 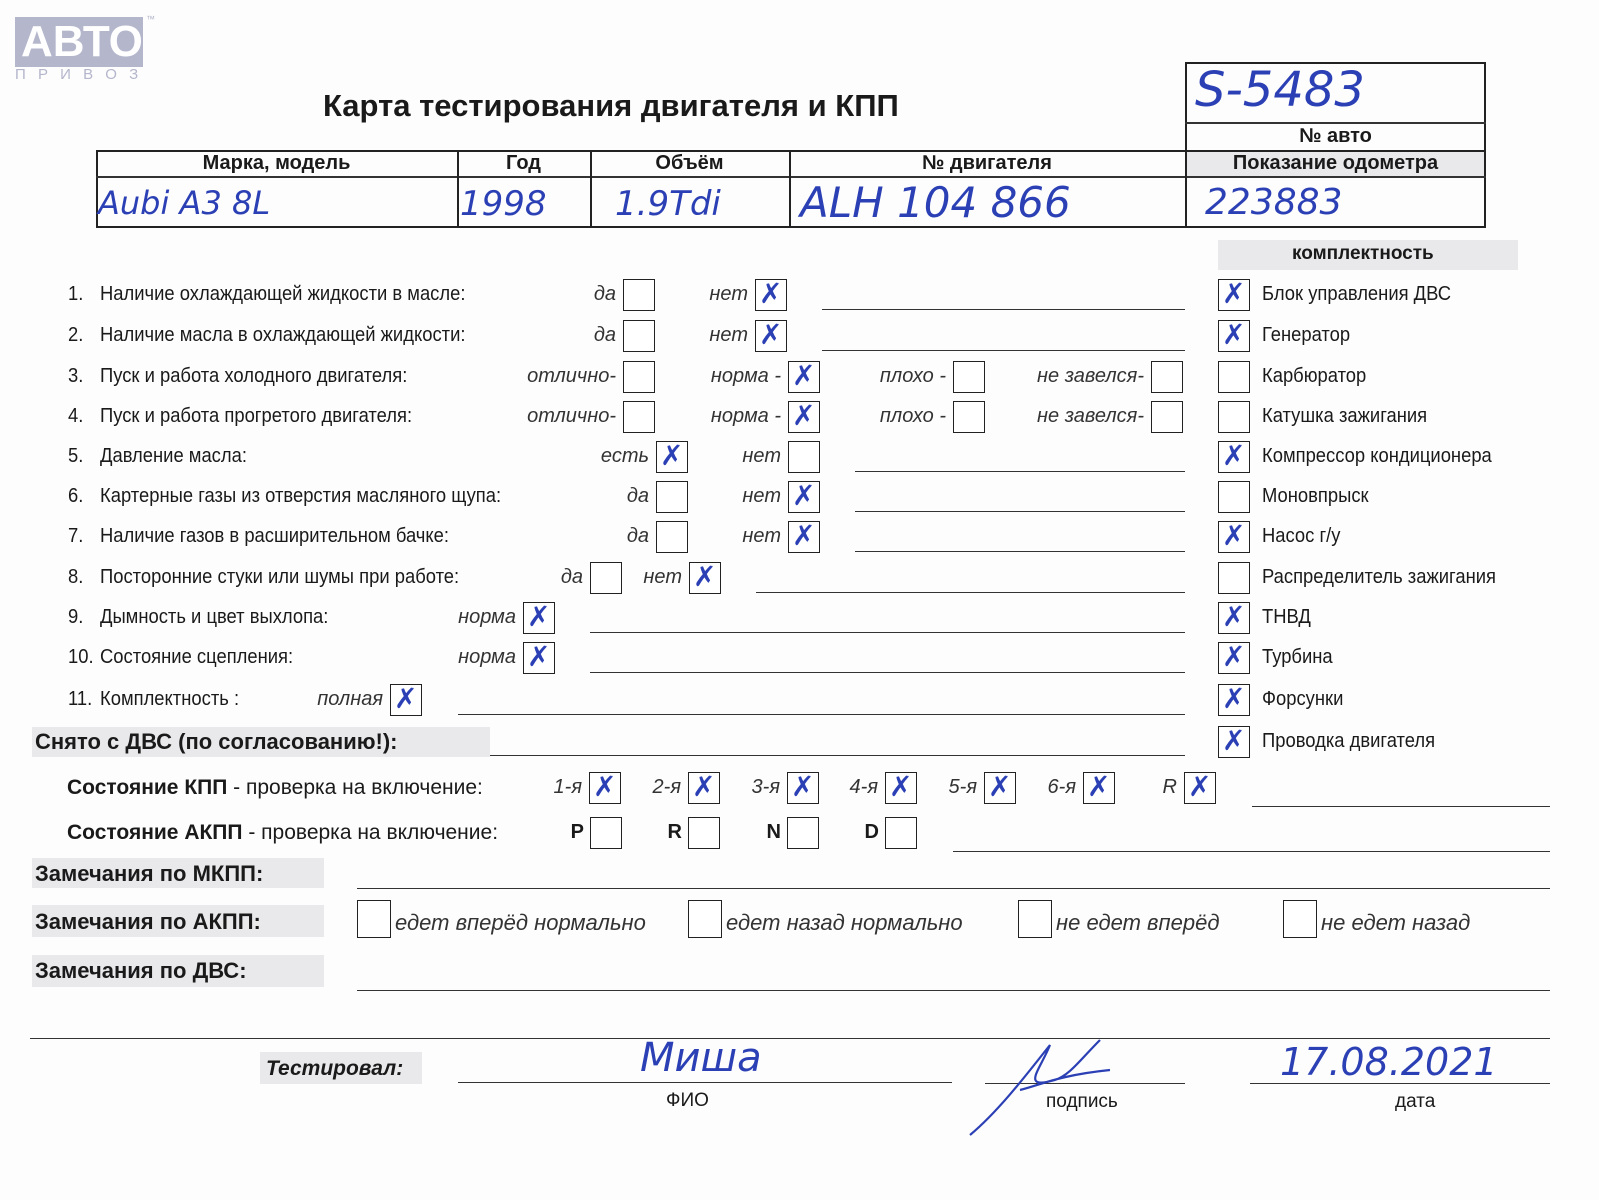 I want to click on completeness-item-label: Блок управления ДВС, so click(x=1357, y=294).